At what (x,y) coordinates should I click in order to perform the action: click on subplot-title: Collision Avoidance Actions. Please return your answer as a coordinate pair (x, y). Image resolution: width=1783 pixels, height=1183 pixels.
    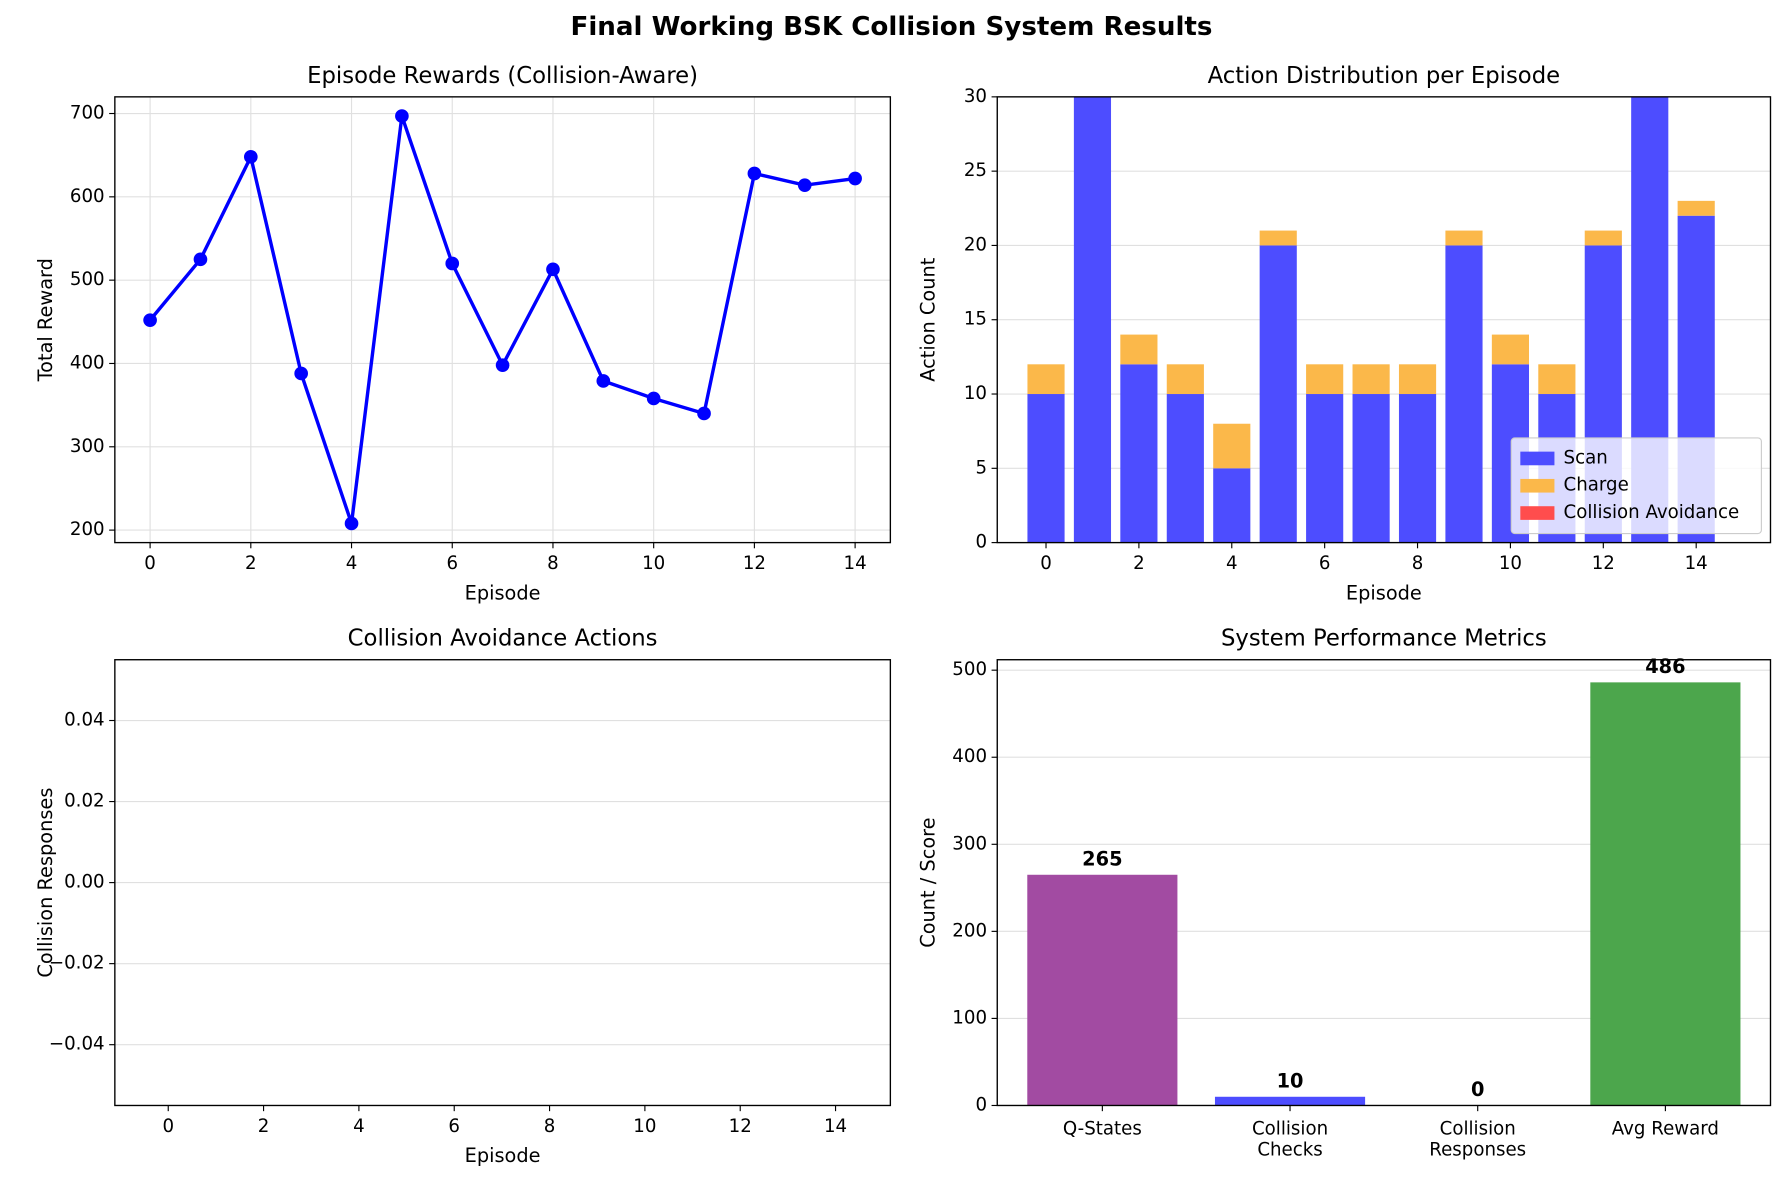
    Looking at the image, I should click on (503, 639).